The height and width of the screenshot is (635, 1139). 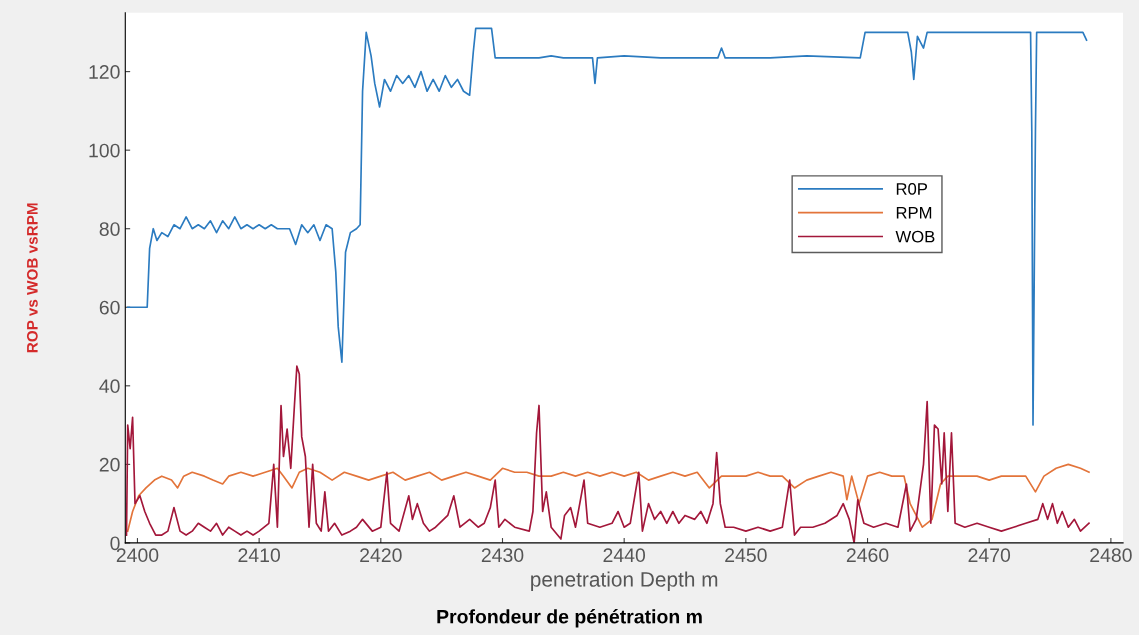 What do you see at coordinates (259, 555) in the screenshot?
I see `x-tick-label: 2410` at bounding box center [259, 555].